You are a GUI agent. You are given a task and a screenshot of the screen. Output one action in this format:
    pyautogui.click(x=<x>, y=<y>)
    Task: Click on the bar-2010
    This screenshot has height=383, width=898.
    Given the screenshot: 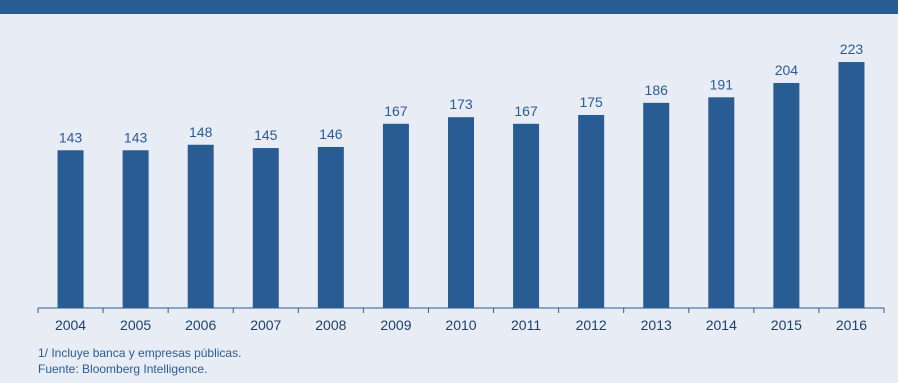 What is the action you would take?
    pyautogui.click(x=461, y=212)
    